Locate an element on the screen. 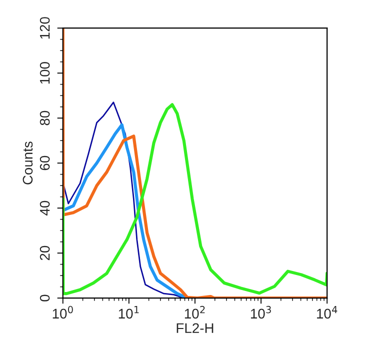  y-tick-label: 120 is located at coordinates (45, 28).